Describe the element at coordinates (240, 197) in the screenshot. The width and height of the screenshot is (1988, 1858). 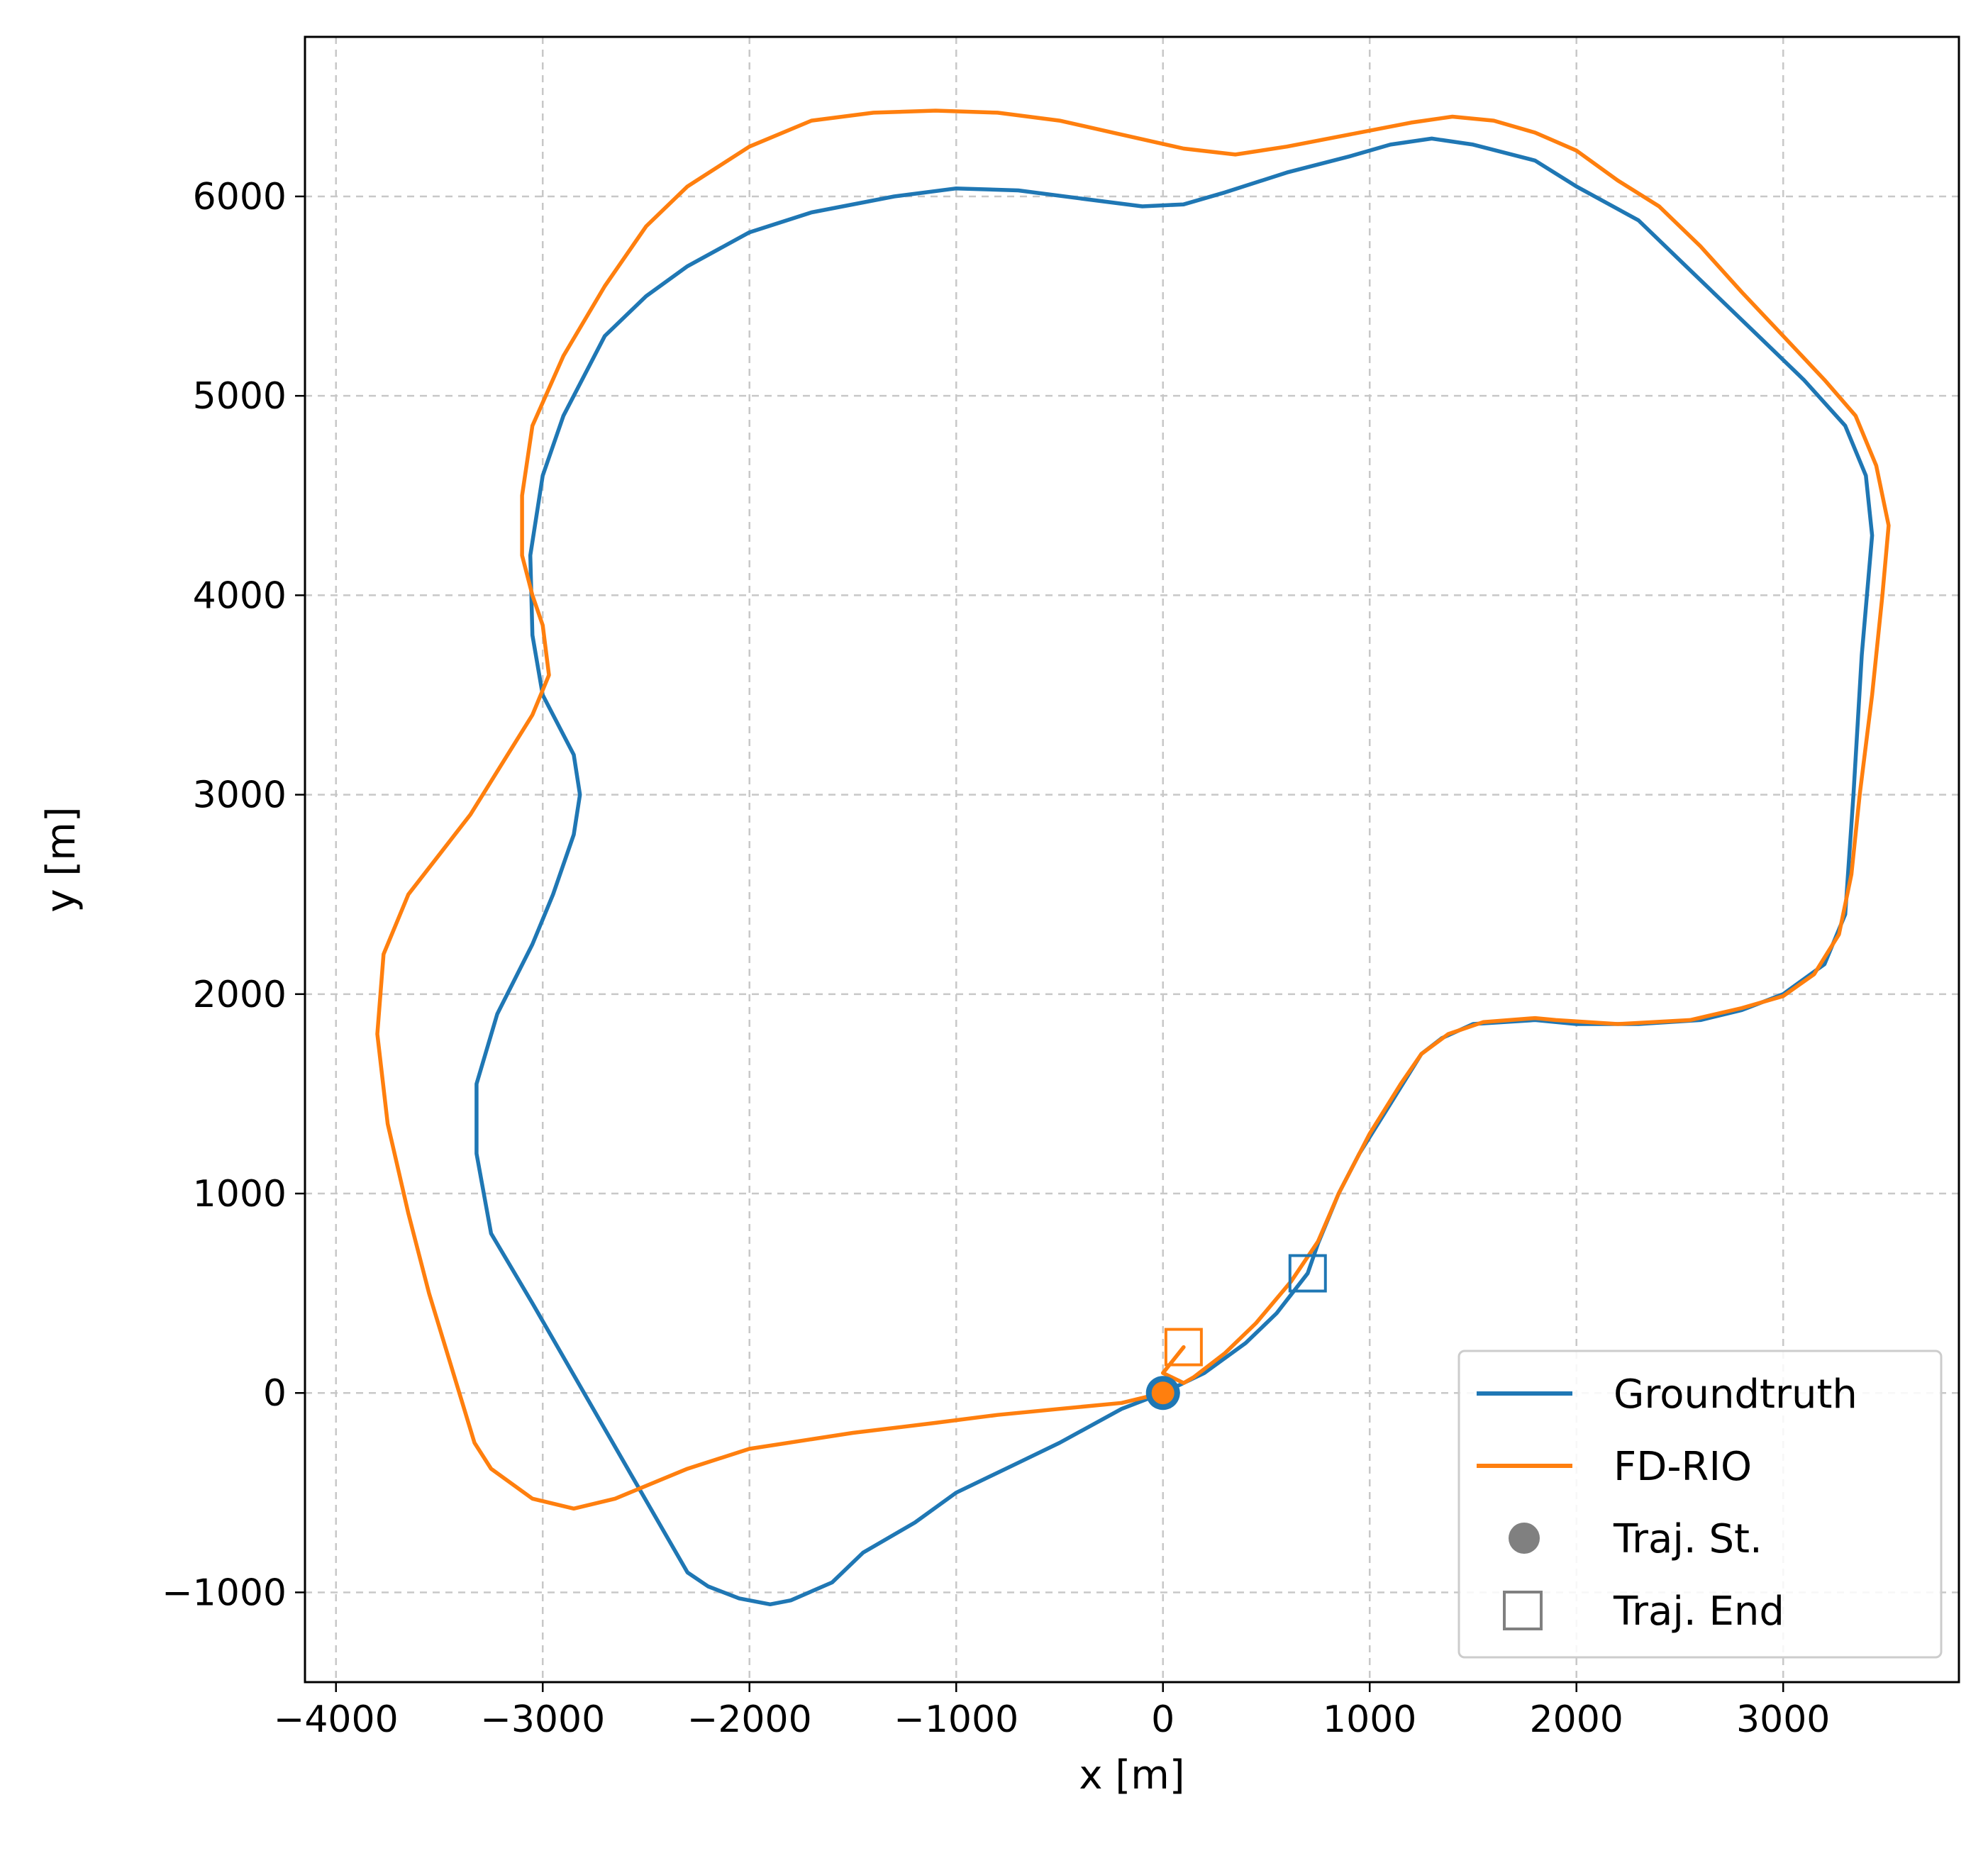
I see `y-tick-label: 6000` at that location.